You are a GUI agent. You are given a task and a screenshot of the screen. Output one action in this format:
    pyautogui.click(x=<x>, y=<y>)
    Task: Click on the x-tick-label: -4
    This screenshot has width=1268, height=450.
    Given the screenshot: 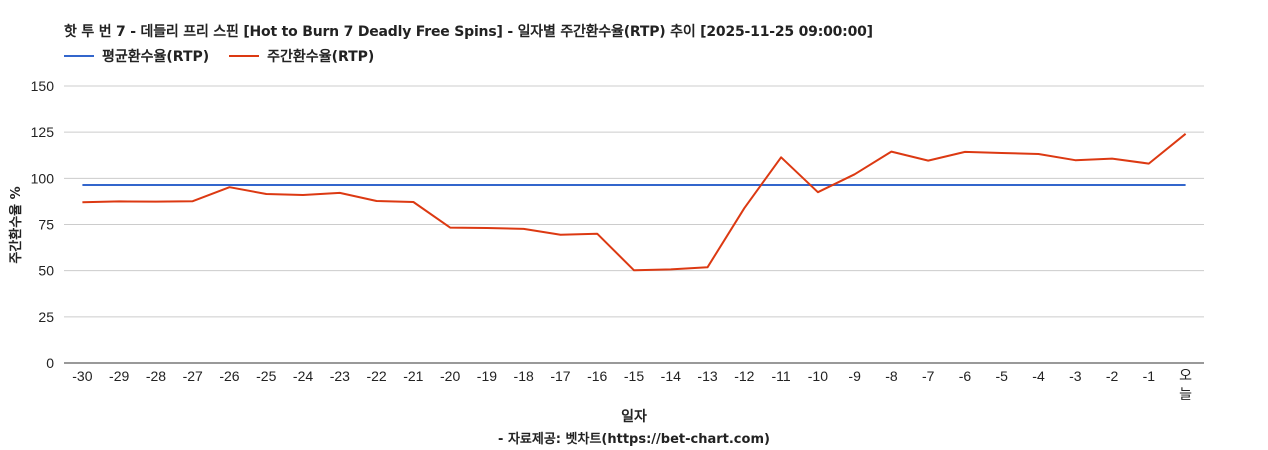 What is the action you would take?
    pyautogui.click(x=1038, y=376)
    